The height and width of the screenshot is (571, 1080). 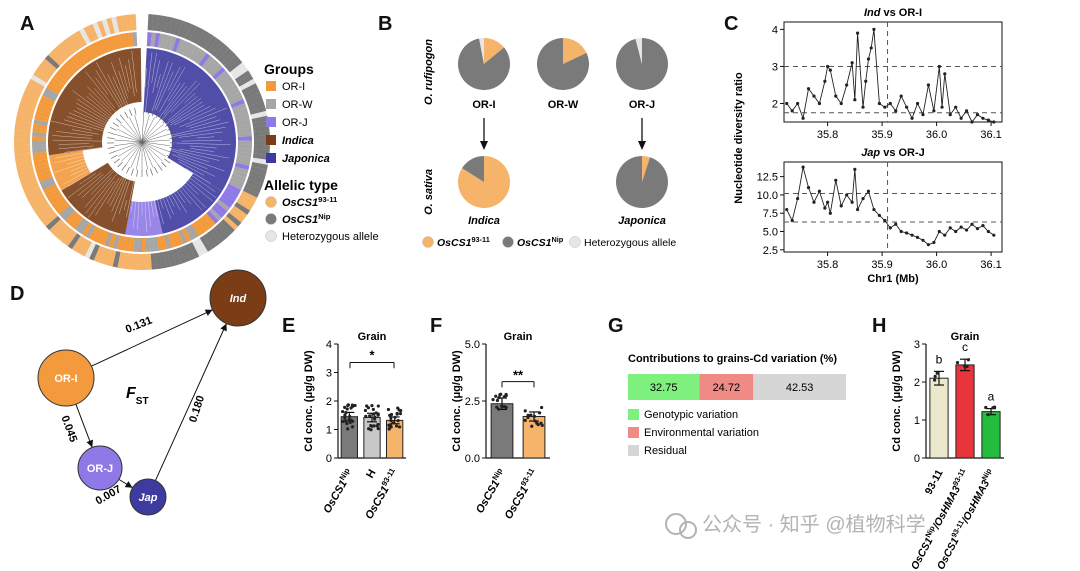 What do you see at coordinates (991, 435) in the screenshot?
I see `bar` at bounding box center [991, 435].